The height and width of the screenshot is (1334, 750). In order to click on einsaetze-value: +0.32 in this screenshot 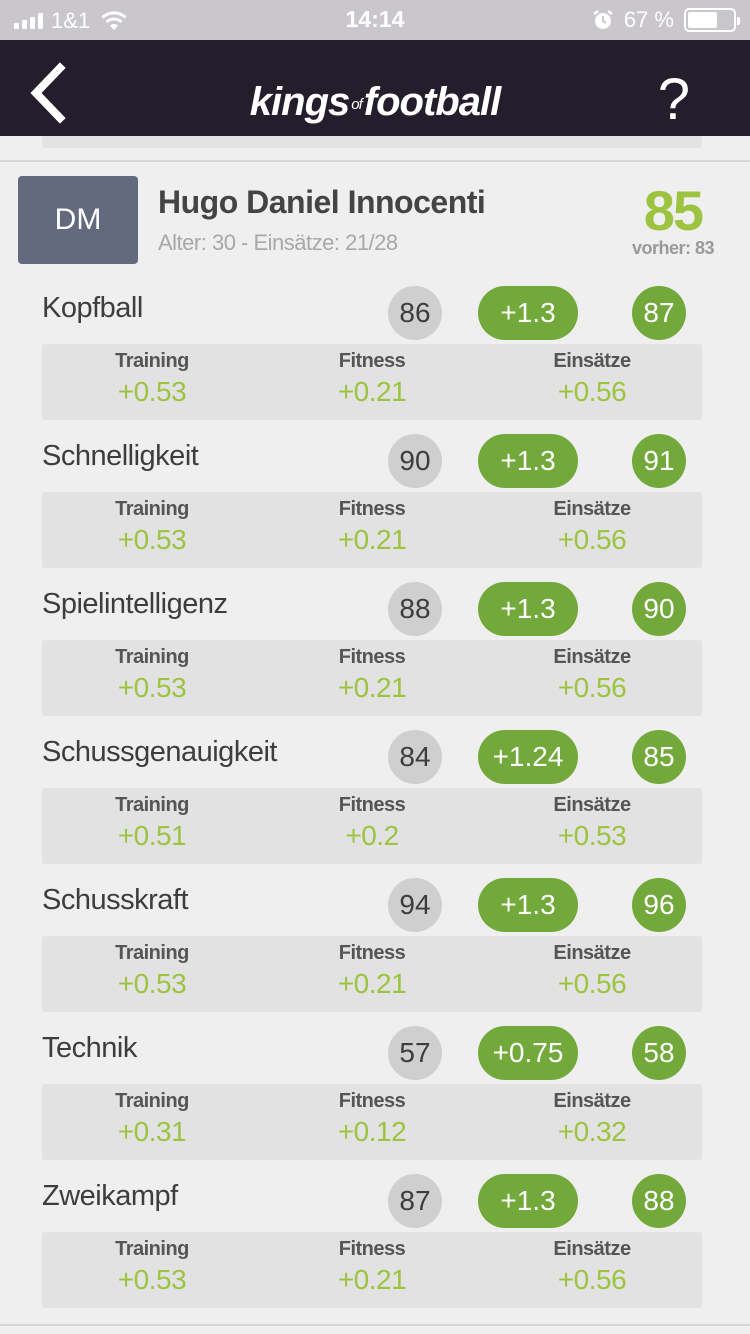, I will do `click(592, 1131)`.